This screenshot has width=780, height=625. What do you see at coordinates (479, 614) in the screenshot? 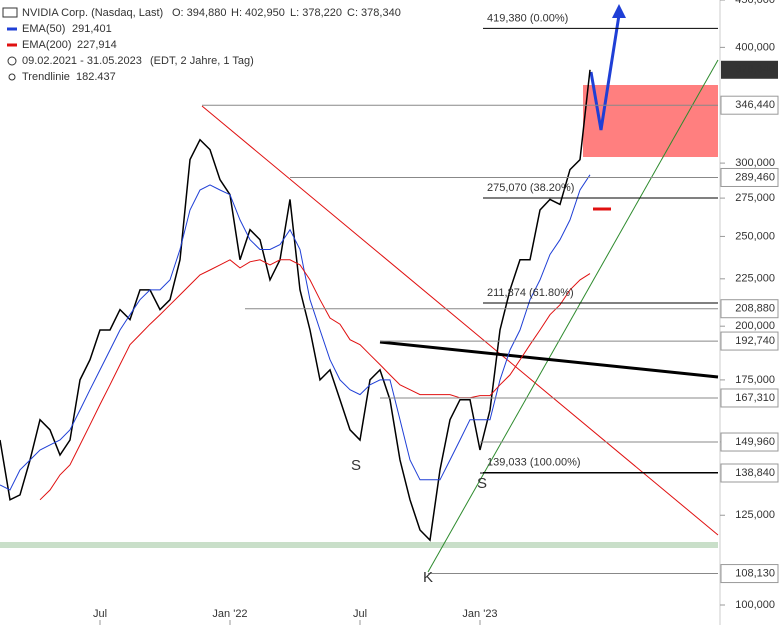
I see `x-tick-label: Jan '23` at bounding box center [479, 614].